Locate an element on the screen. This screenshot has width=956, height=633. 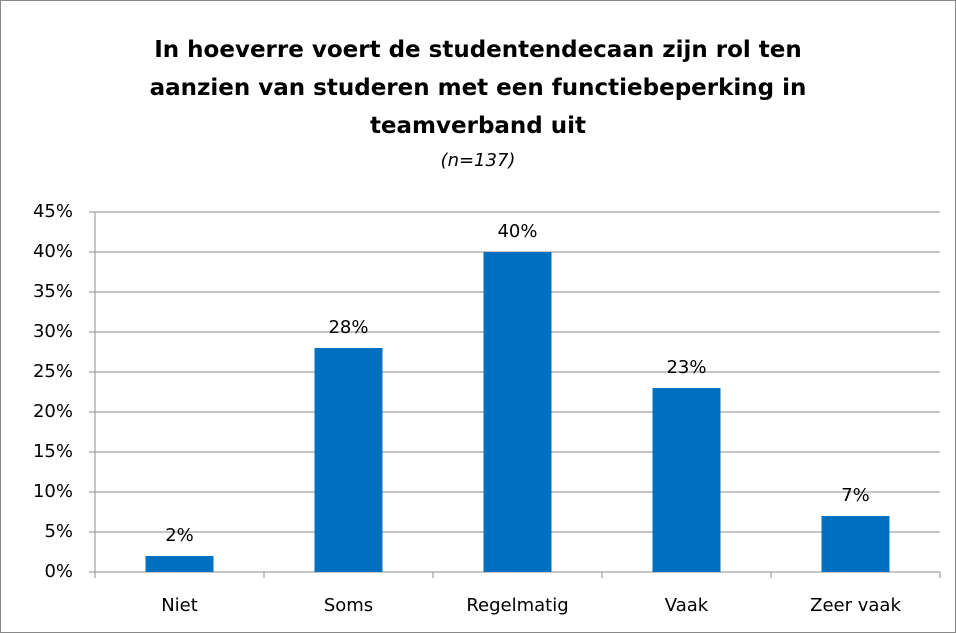
x-tick-label: Soms is located at coordinates (348, 605).